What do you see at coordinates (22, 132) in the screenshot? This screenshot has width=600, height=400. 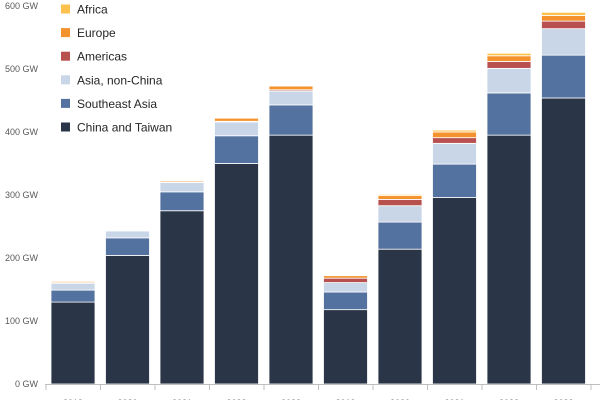 I see `y-tick-label: 400 GW` at bounding box center [22, 132].